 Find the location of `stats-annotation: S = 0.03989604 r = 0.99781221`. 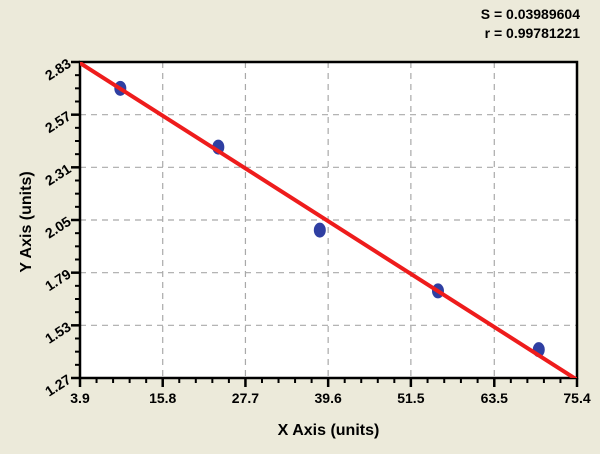

stats-annotation: S = 0.03989604 r = 0.99781221 is located at coordinates (530, 24).